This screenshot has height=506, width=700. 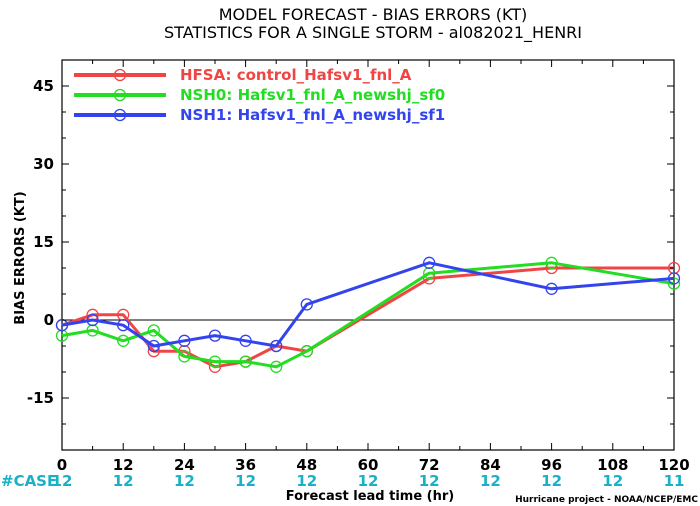 What do you see at coordinates (373, 14) in the screenshot?
I see `chart-title-line1: MODEL FORECAST - BIAS ERRORS (KT)` at bounding box center [373, 14].